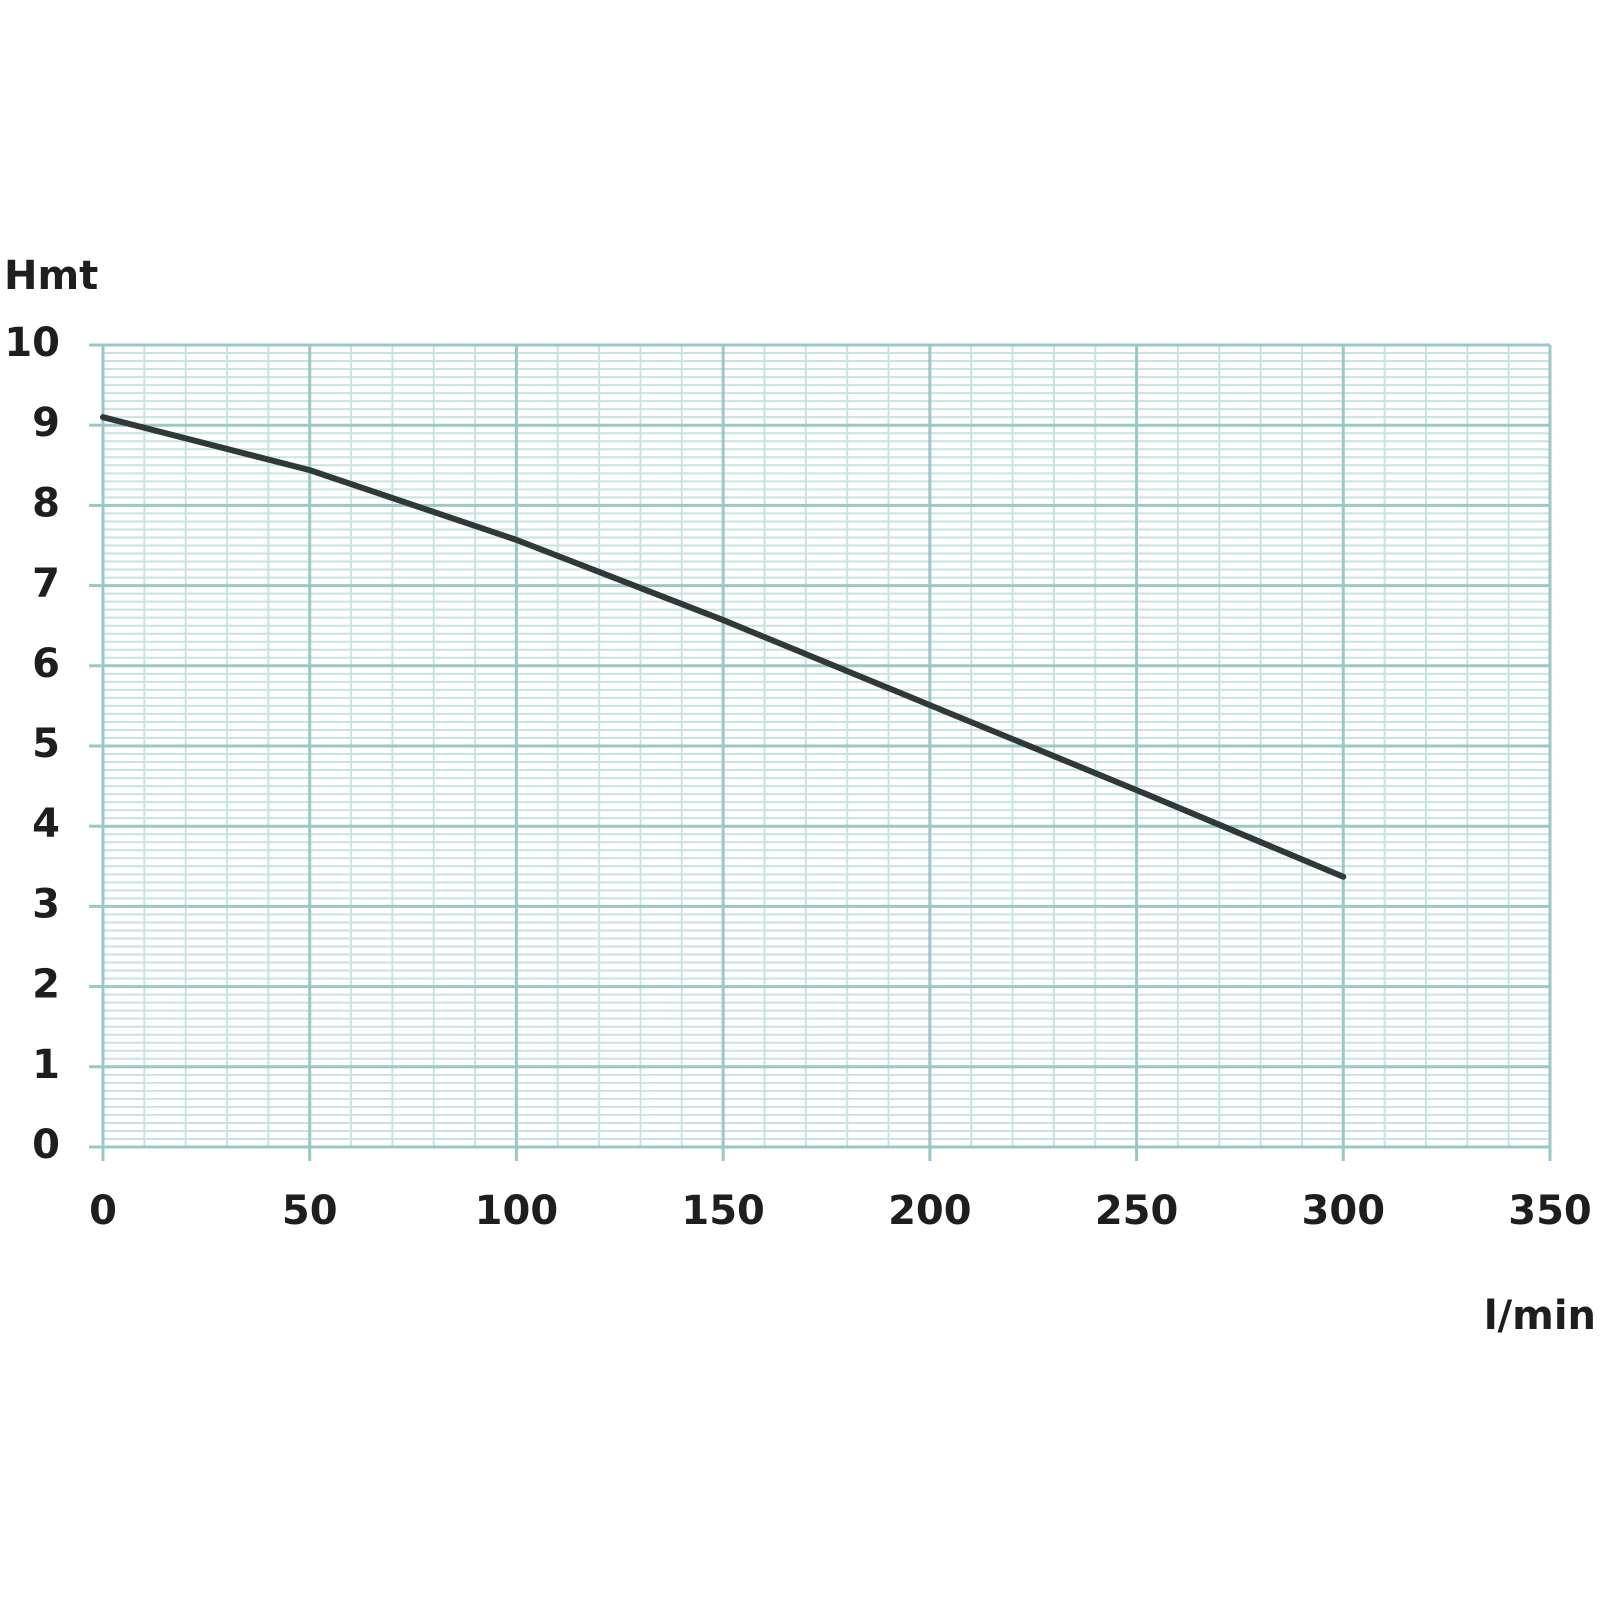  Describe the element at coordinates (46, 1065) in the screenshot. I see `y-tick-label: 1` at that location.